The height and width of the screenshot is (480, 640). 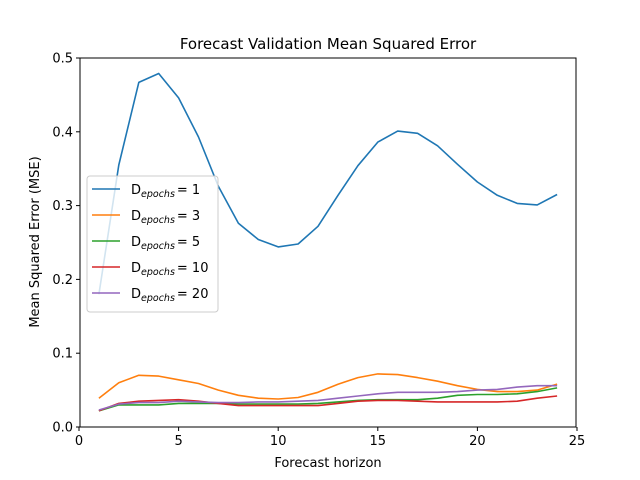 What do you see at coordinates (330, 438) in the screenshot?
I see `x-axis: 0 5 10 15 20 25` at bounding box center [330, 438].